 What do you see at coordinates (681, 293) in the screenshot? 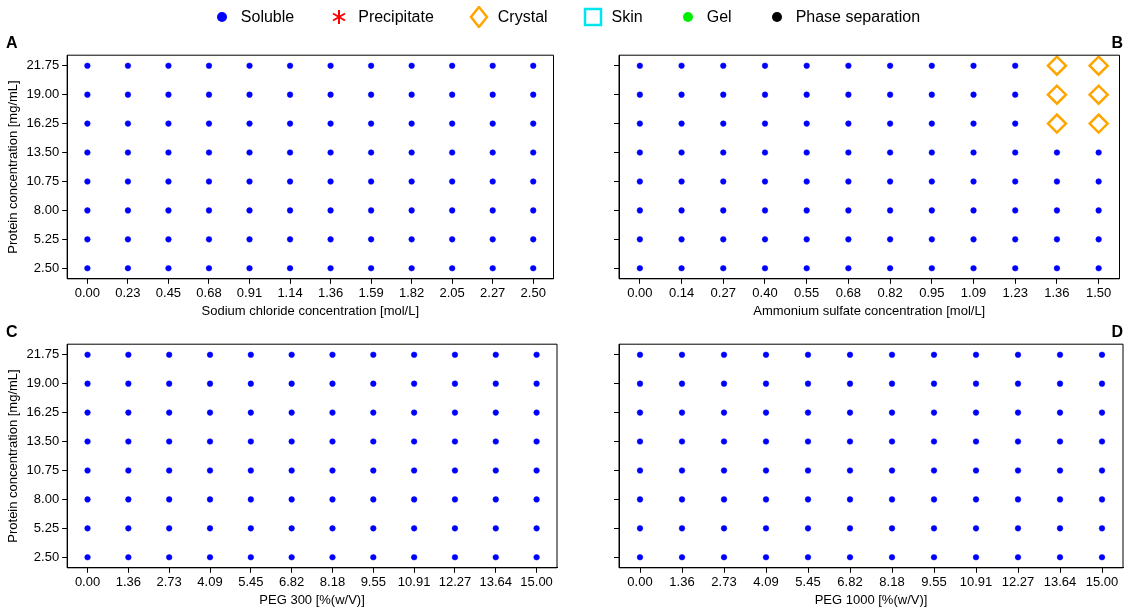
I see `x-tick-label: 0.14` at bounding box center [681, 293].